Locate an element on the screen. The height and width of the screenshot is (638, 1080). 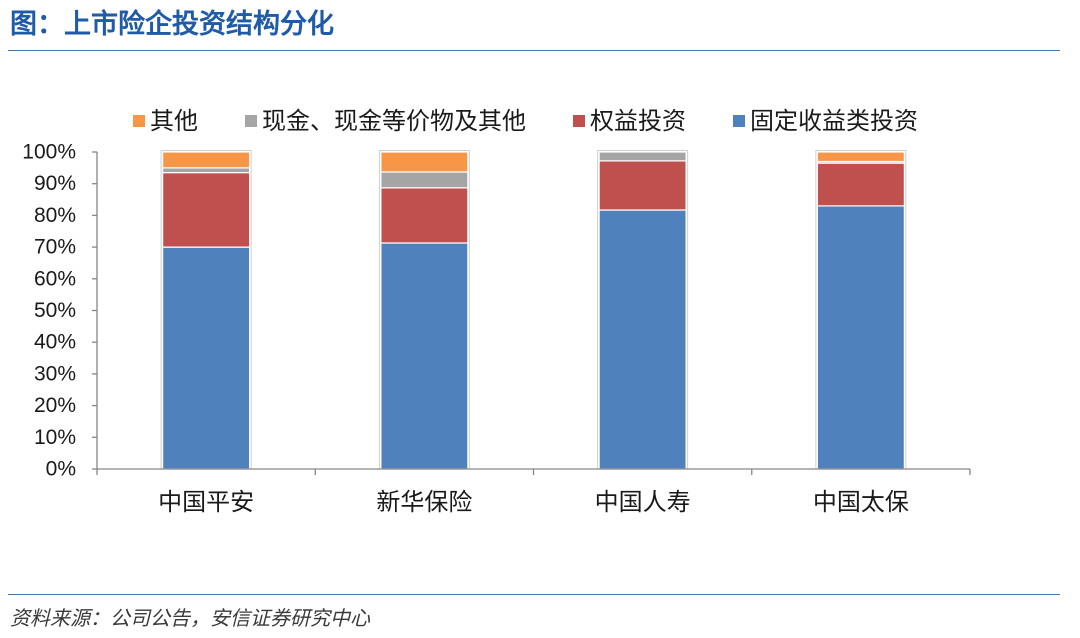
legend-label: 现金、现金等价物及其他 is located at coordinates (394, 121).